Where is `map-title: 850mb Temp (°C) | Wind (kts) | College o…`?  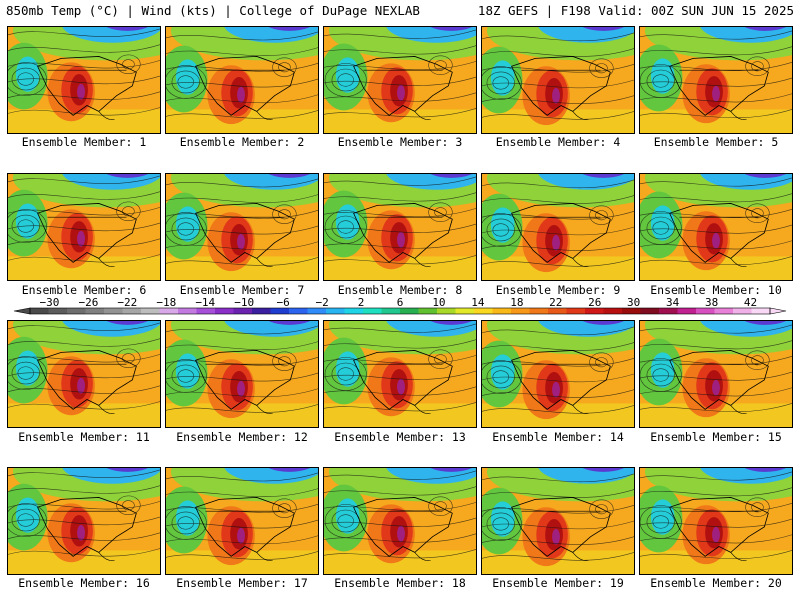 map-title: 850mb Temp (°C) | Wind (kts) | College o… is located at coordinates (213, 10).